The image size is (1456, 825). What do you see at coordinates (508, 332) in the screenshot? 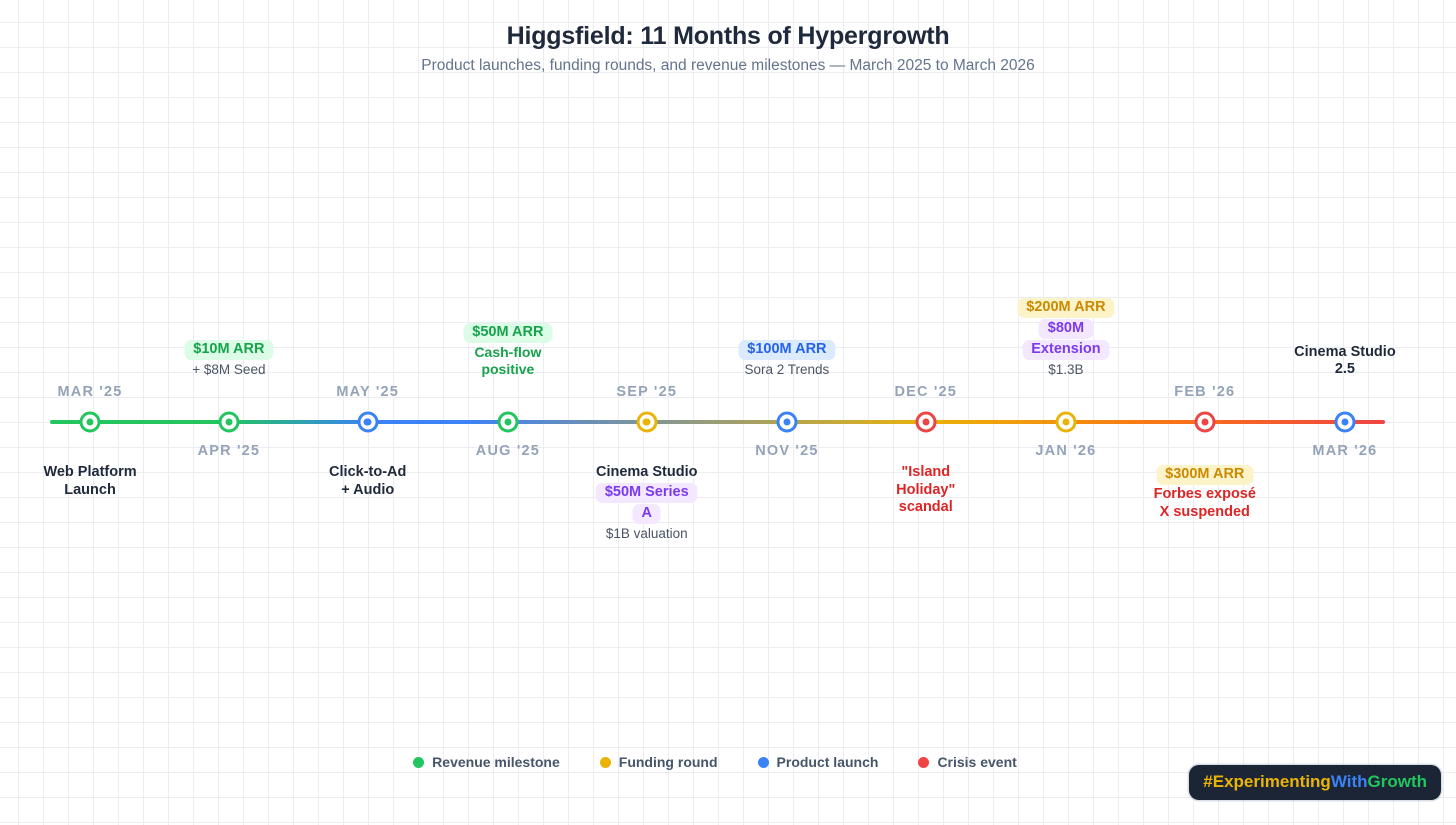
I see `arr-badge: $50M ARR` at bounding box center [508, 332].